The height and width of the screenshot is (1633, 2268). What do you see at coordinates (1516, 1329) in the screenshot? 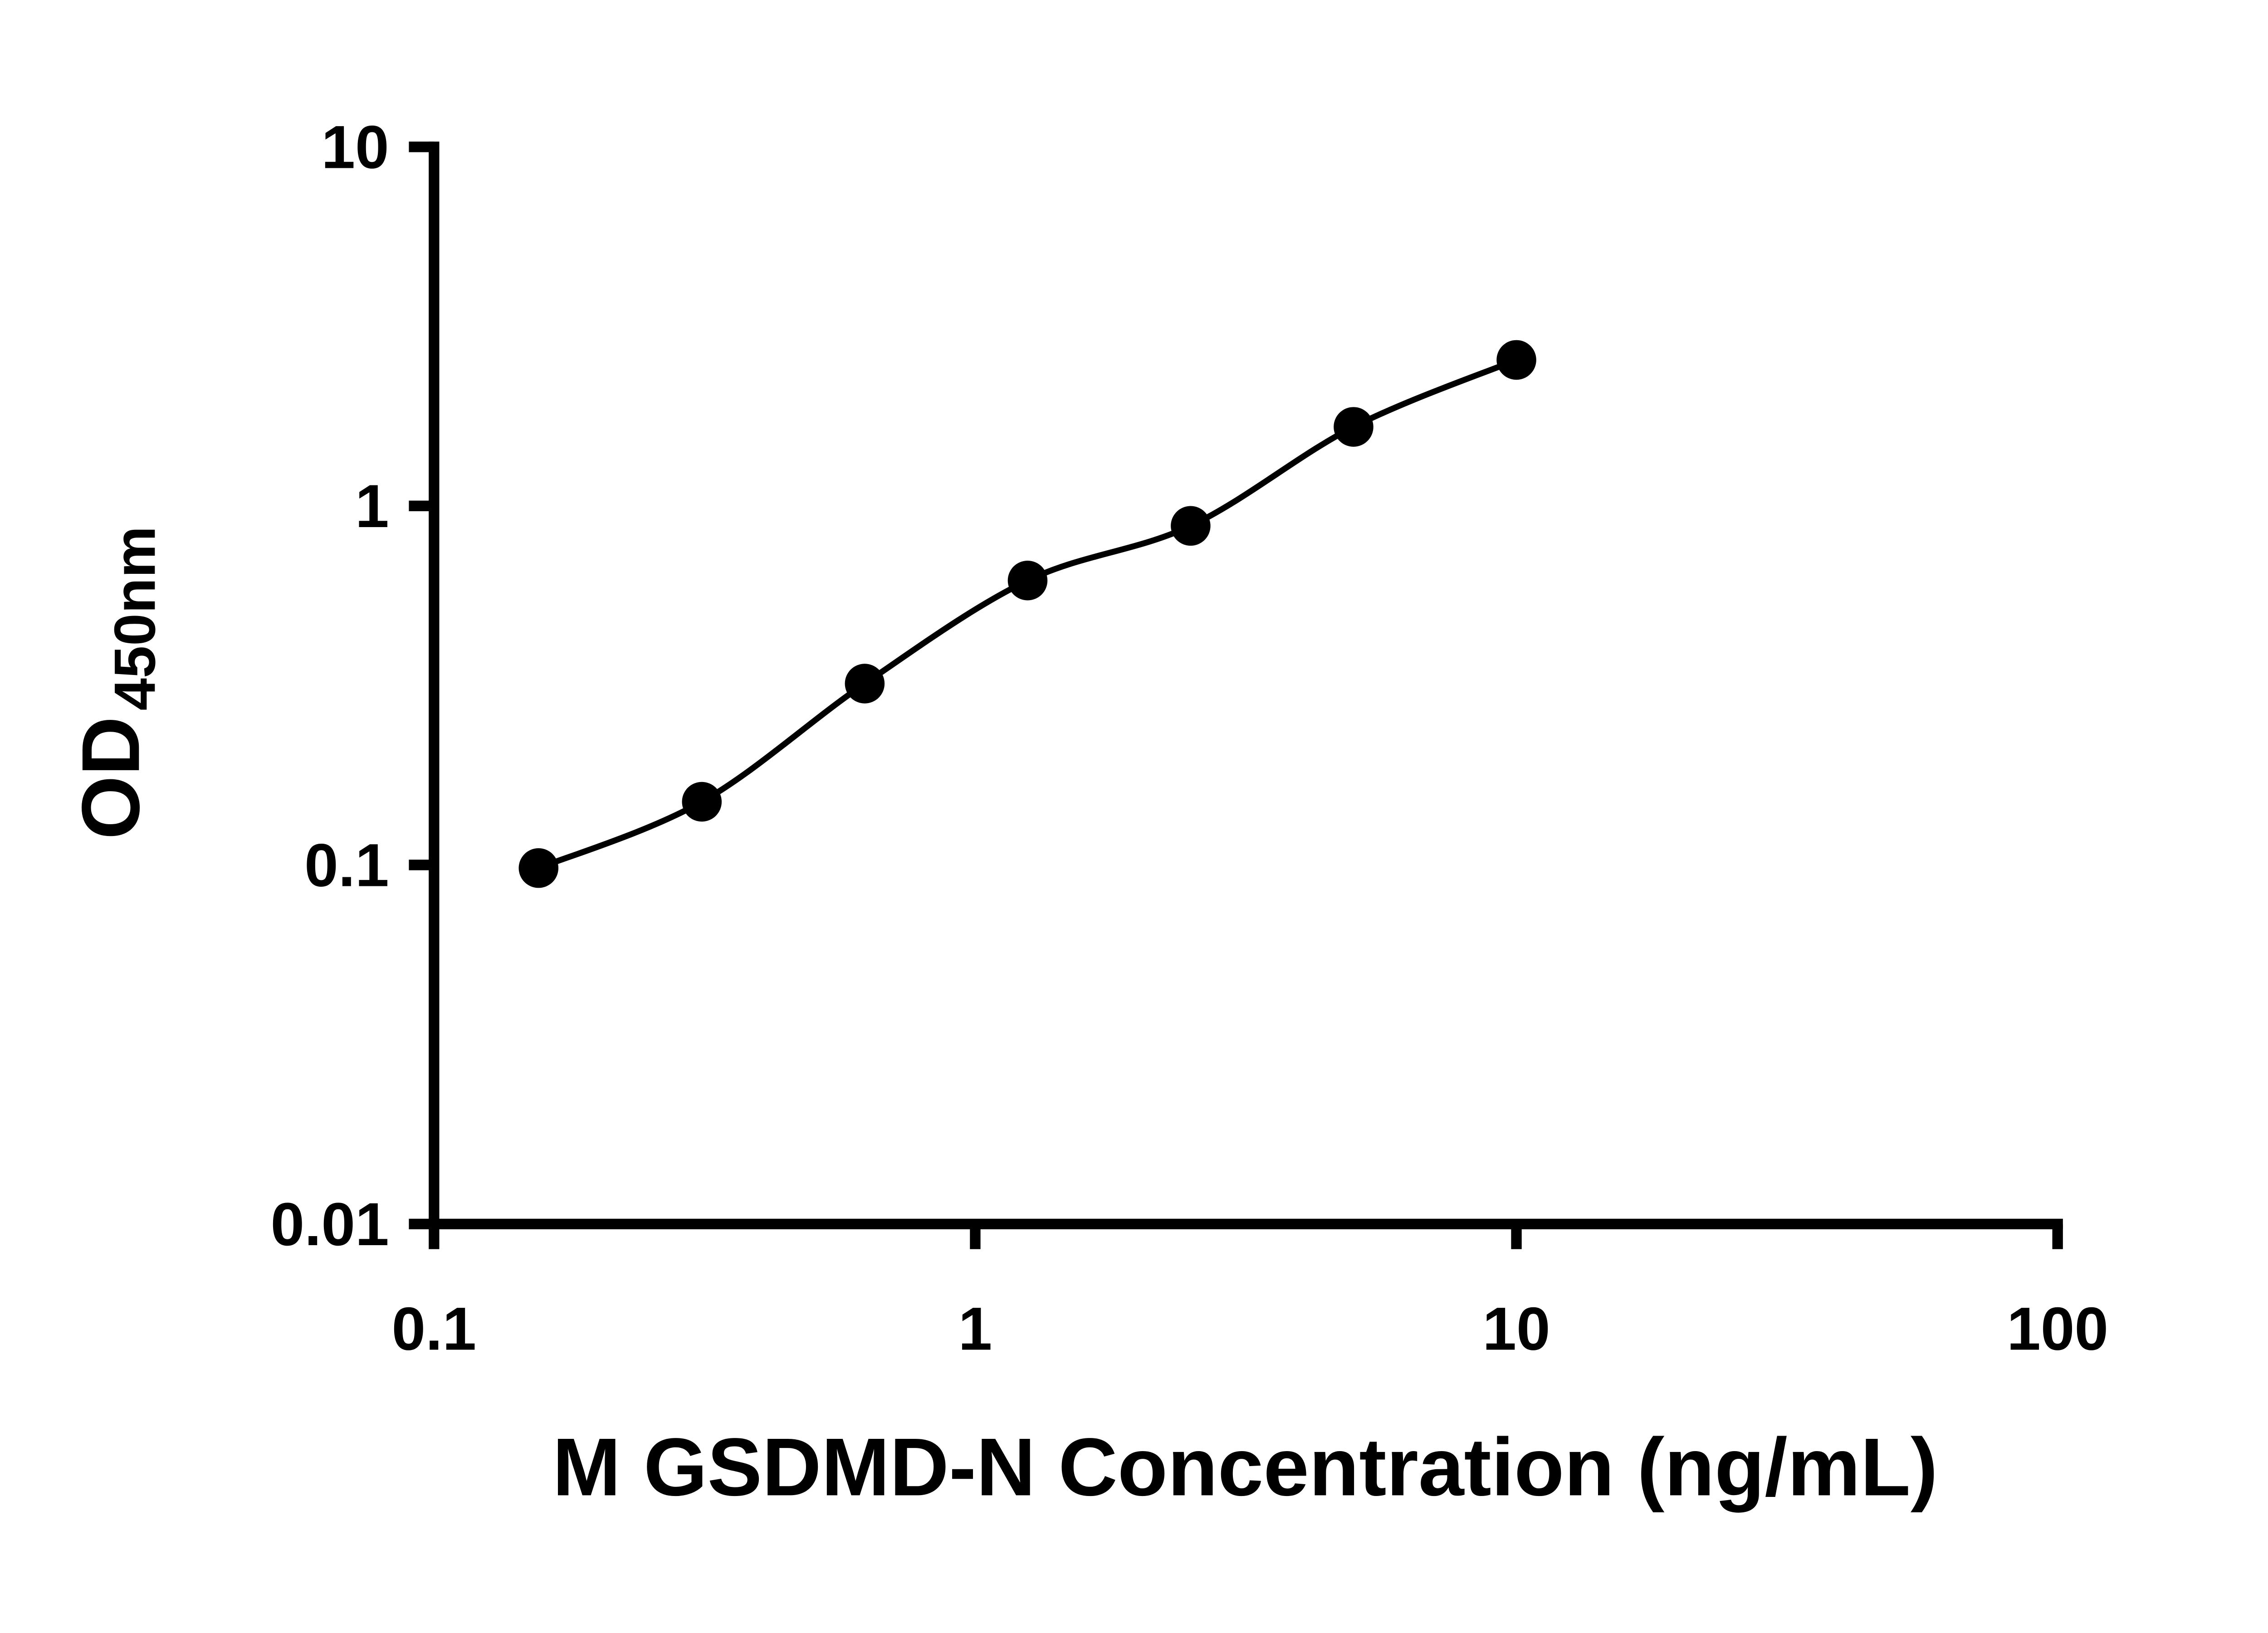
I see `x-tick-label: 10` at bounding box center [1516, 1329].